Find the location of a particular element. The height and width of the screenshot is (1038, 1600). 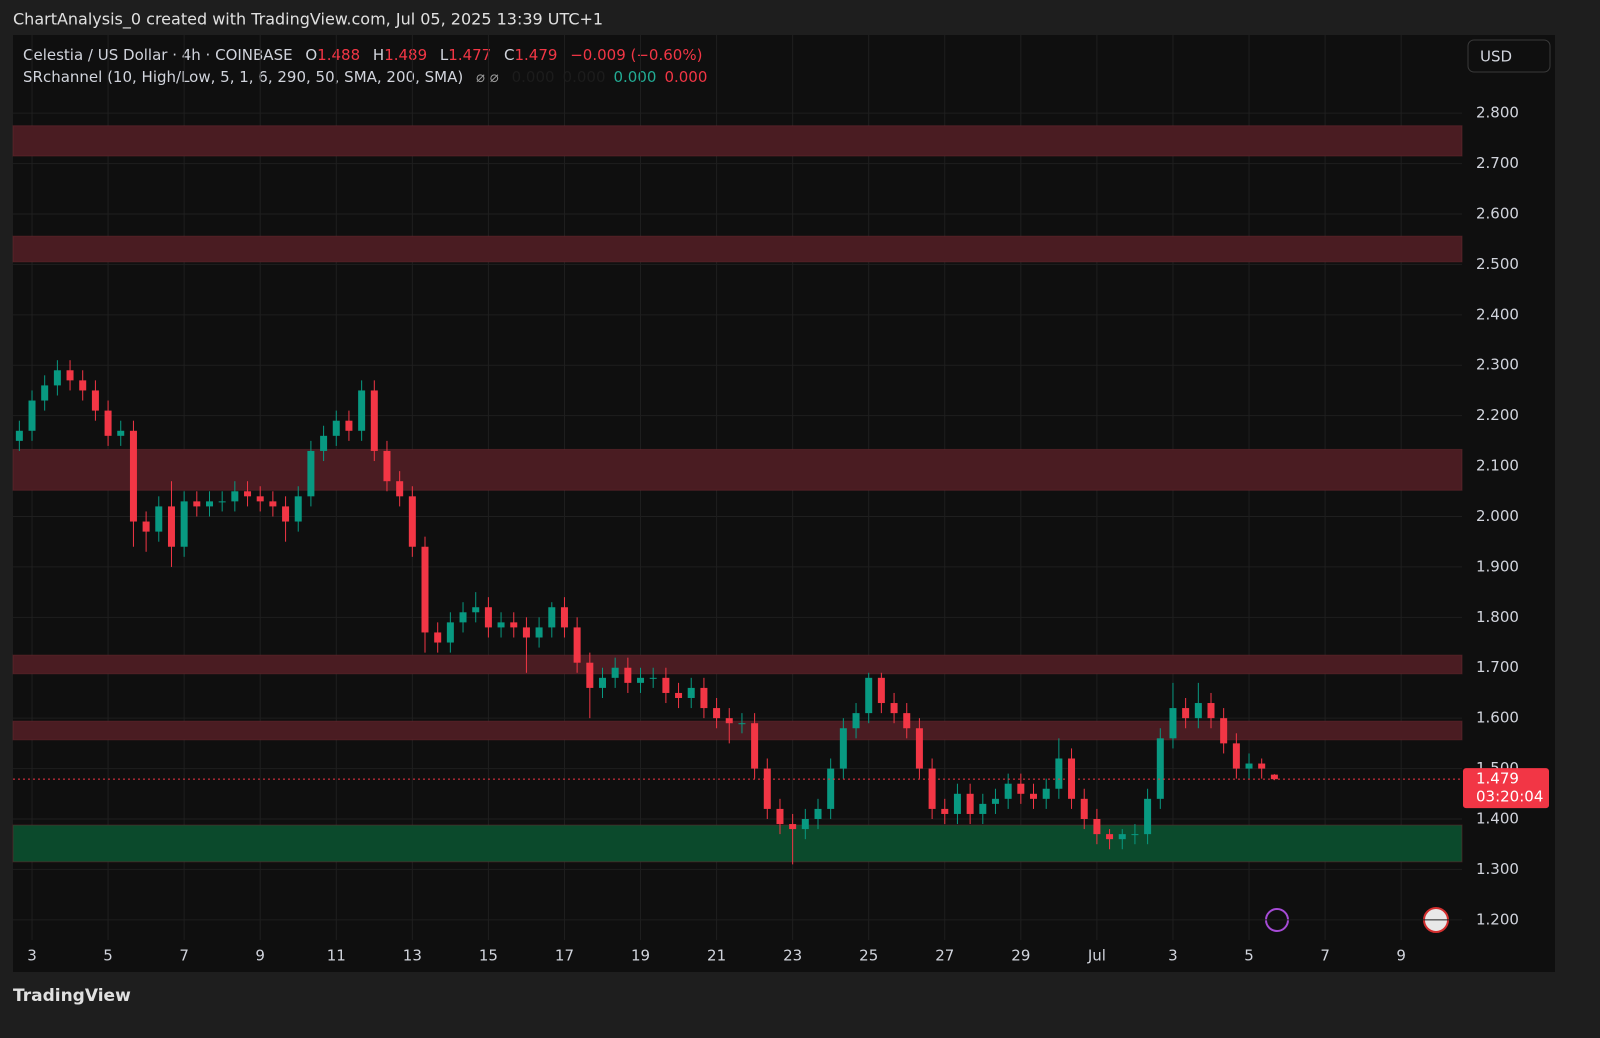

y-tick-label: 2.100 is located at coordinates (1497, 466).